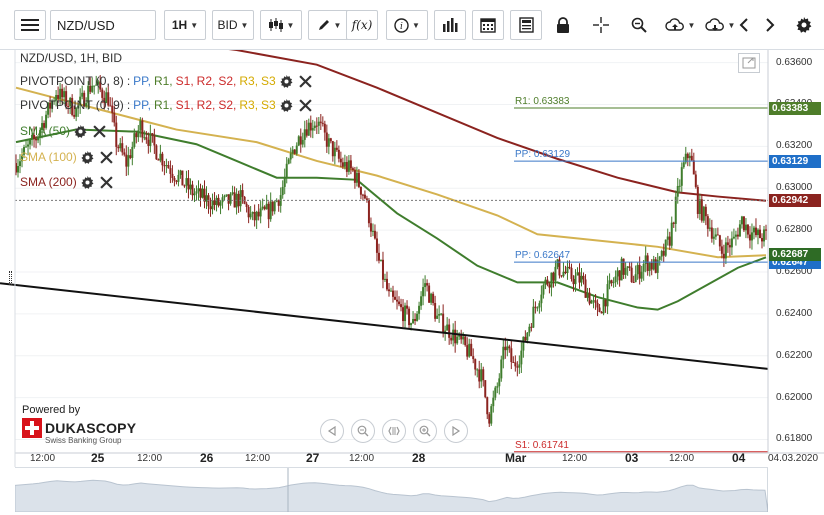  I want to click on chevron-down-icon: ▼, so click(337, 25).